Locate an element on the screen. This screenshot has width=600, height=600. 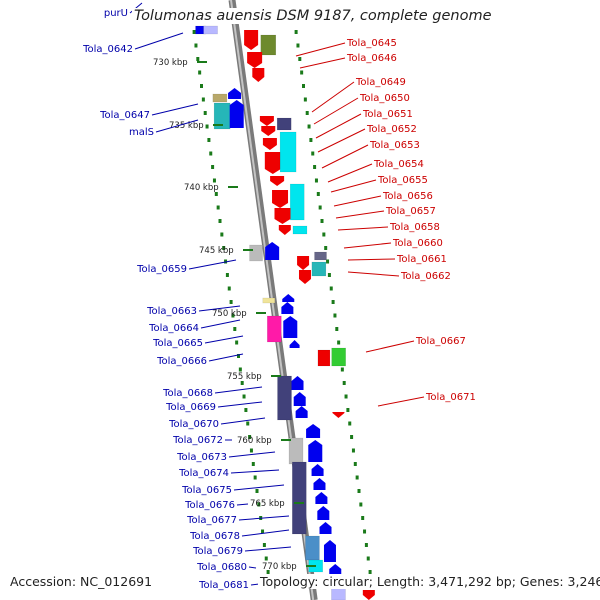
gene-label-right: Tola_0655 is located at coordinates (402, 180).